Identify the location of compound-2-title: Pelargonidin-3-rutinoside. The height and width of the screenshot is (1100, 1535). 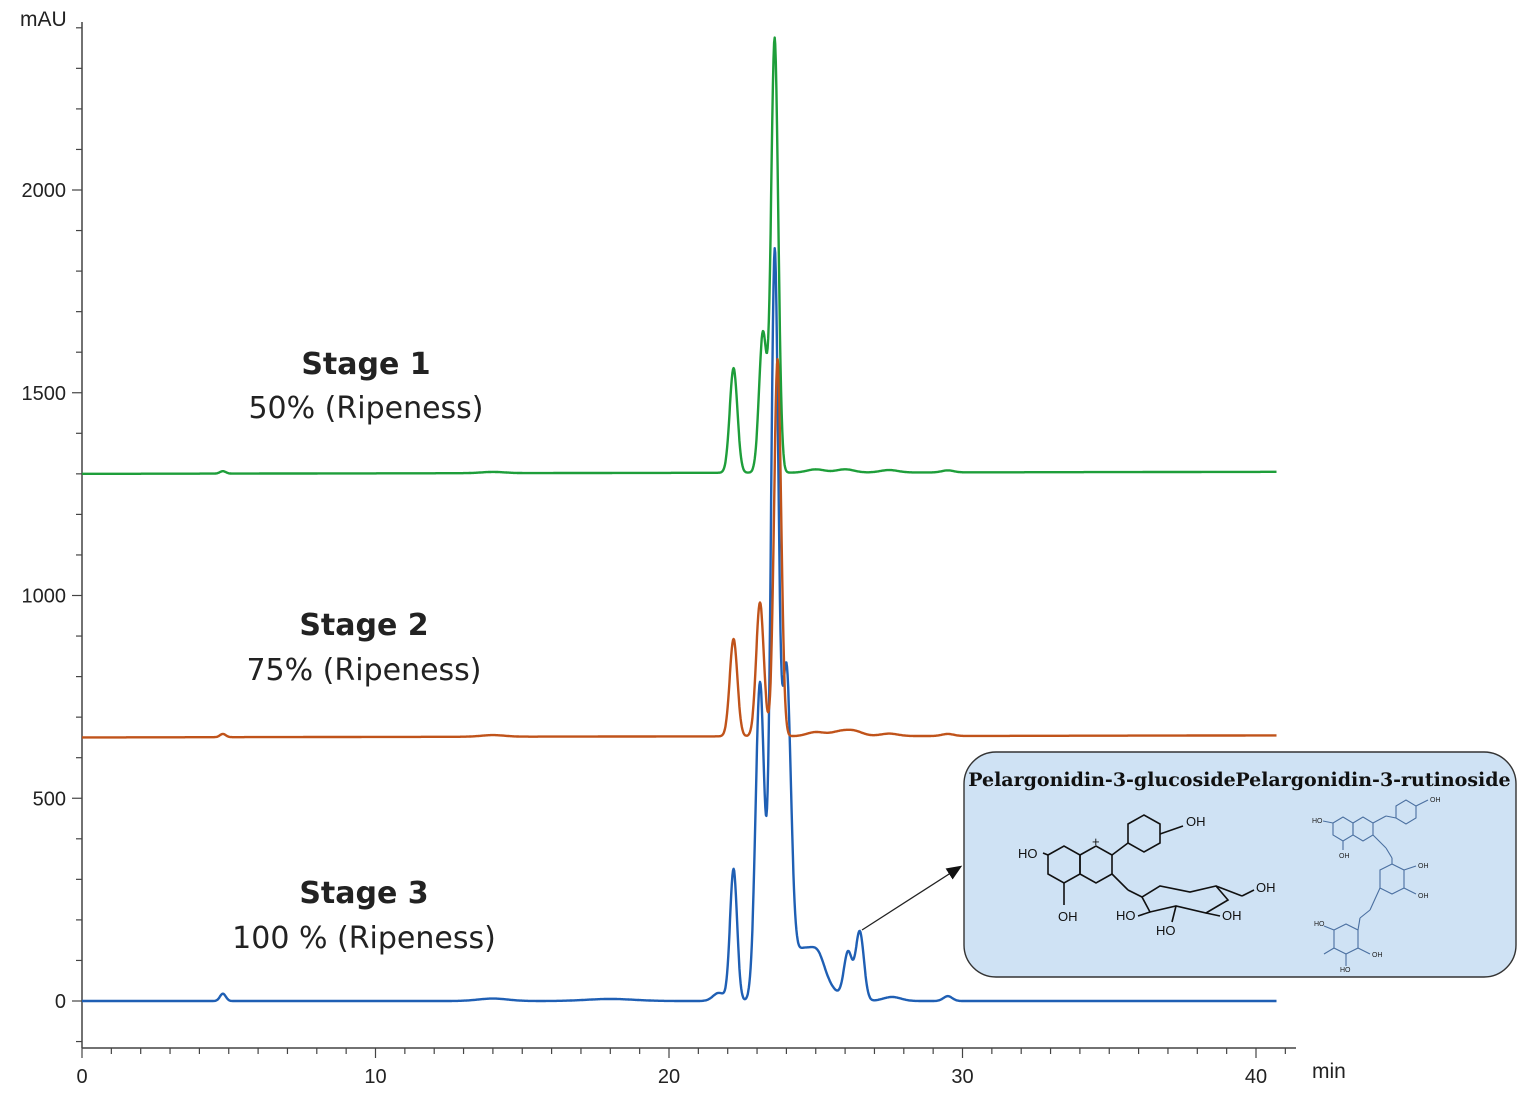
(1372, 780).